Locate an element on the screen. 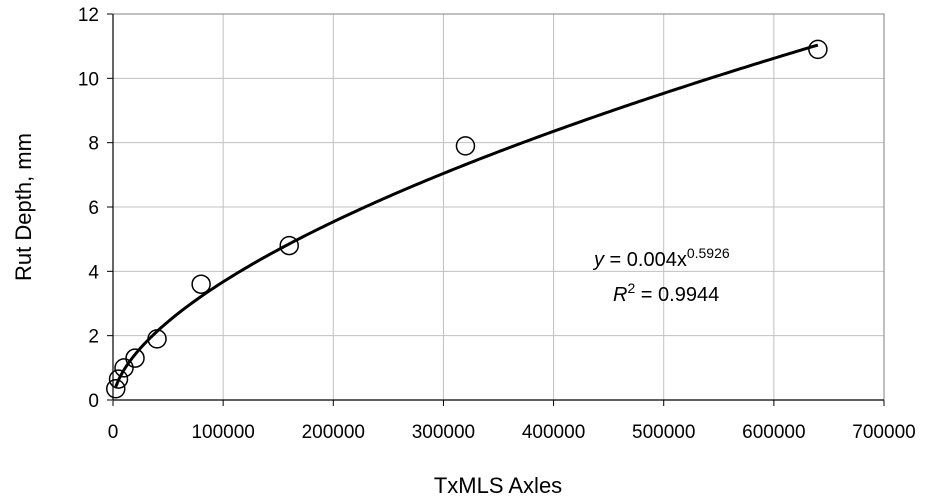 The width and height of the screenshot is (940, 499). y-tick-label: 0 is located at coordinates (93, 401).